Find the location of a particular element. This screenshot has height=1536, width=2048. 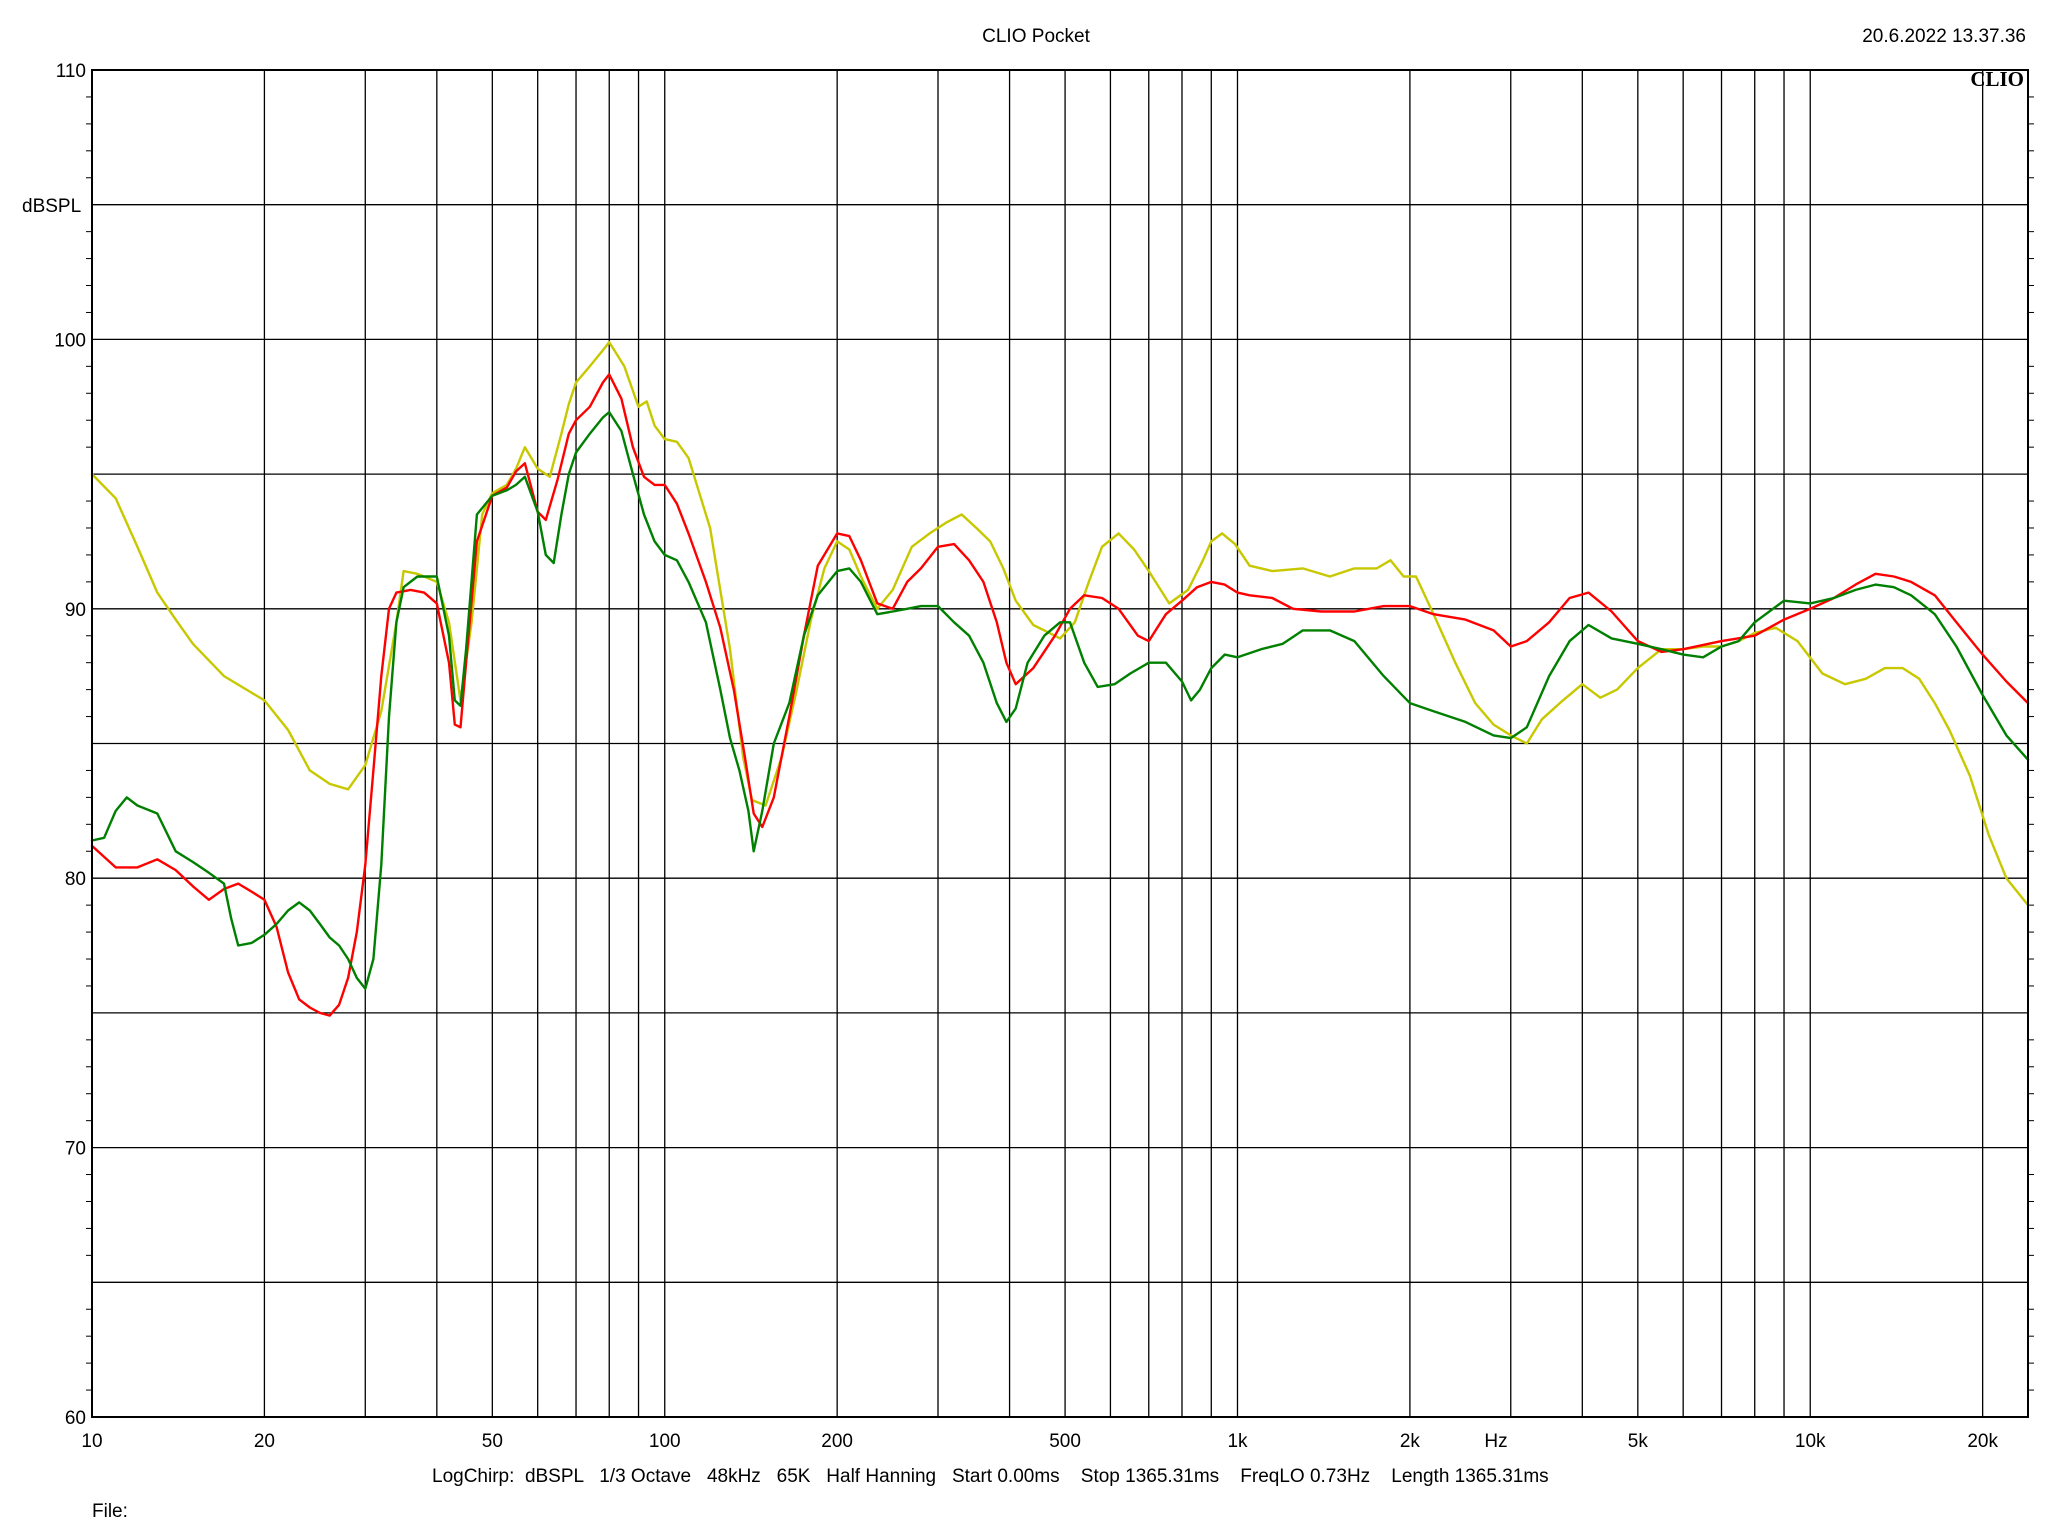

y-tick-label: 110 is located at coordinates (71, 71).